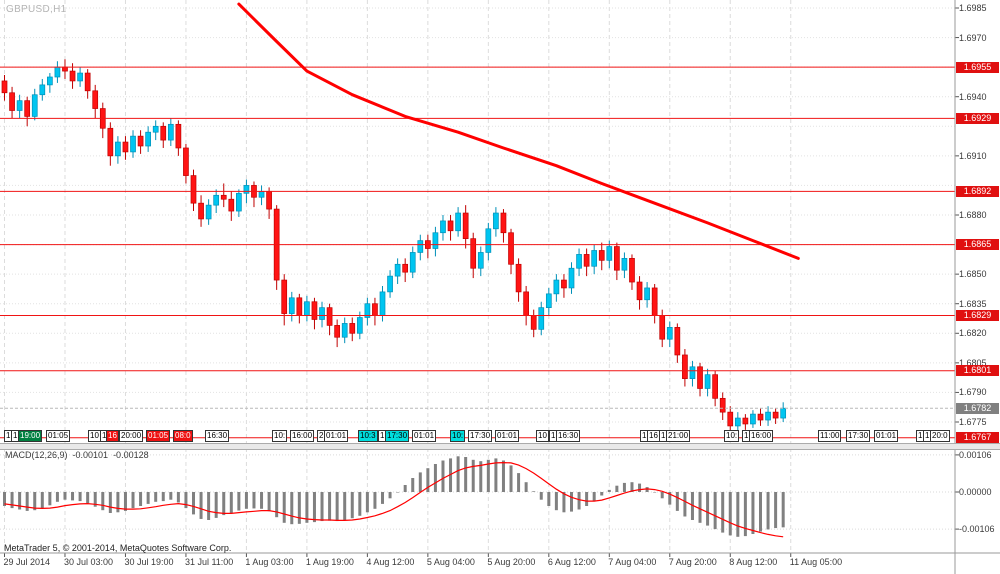 This screenshot has height=574, width=1000. Describe the element at coordinates (500, 446) in the screenshot. I see `pane-separator` at that location.